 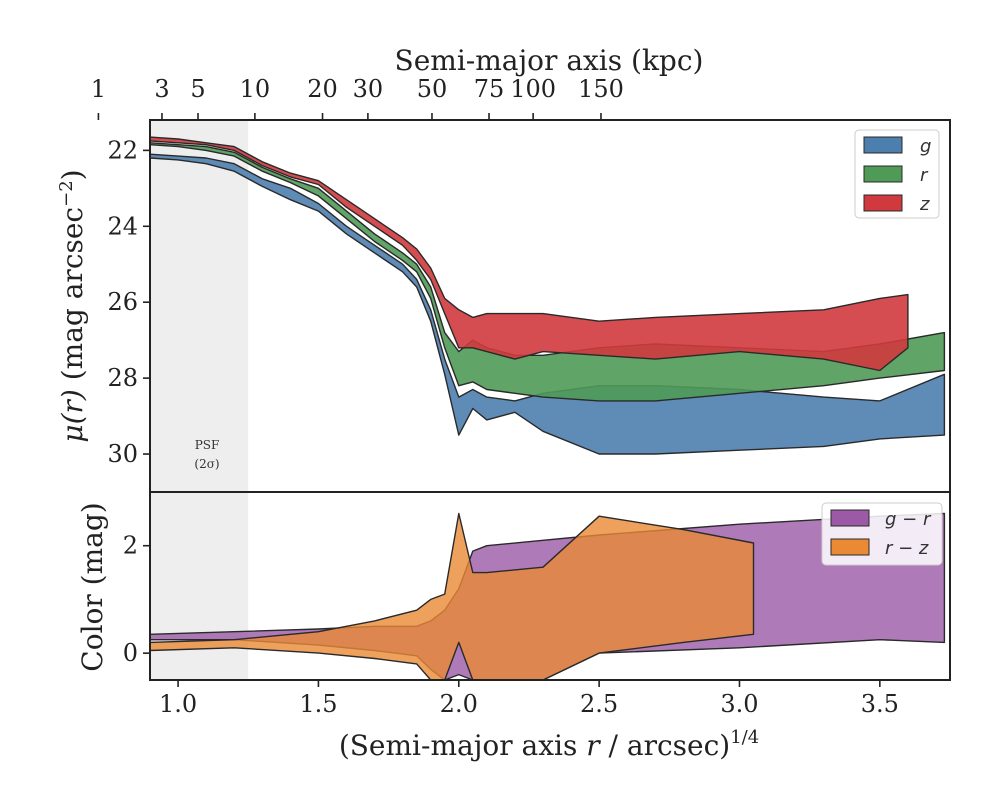 I want to click on y-tick-label-bottom: 2, so click(x=130, y=546).